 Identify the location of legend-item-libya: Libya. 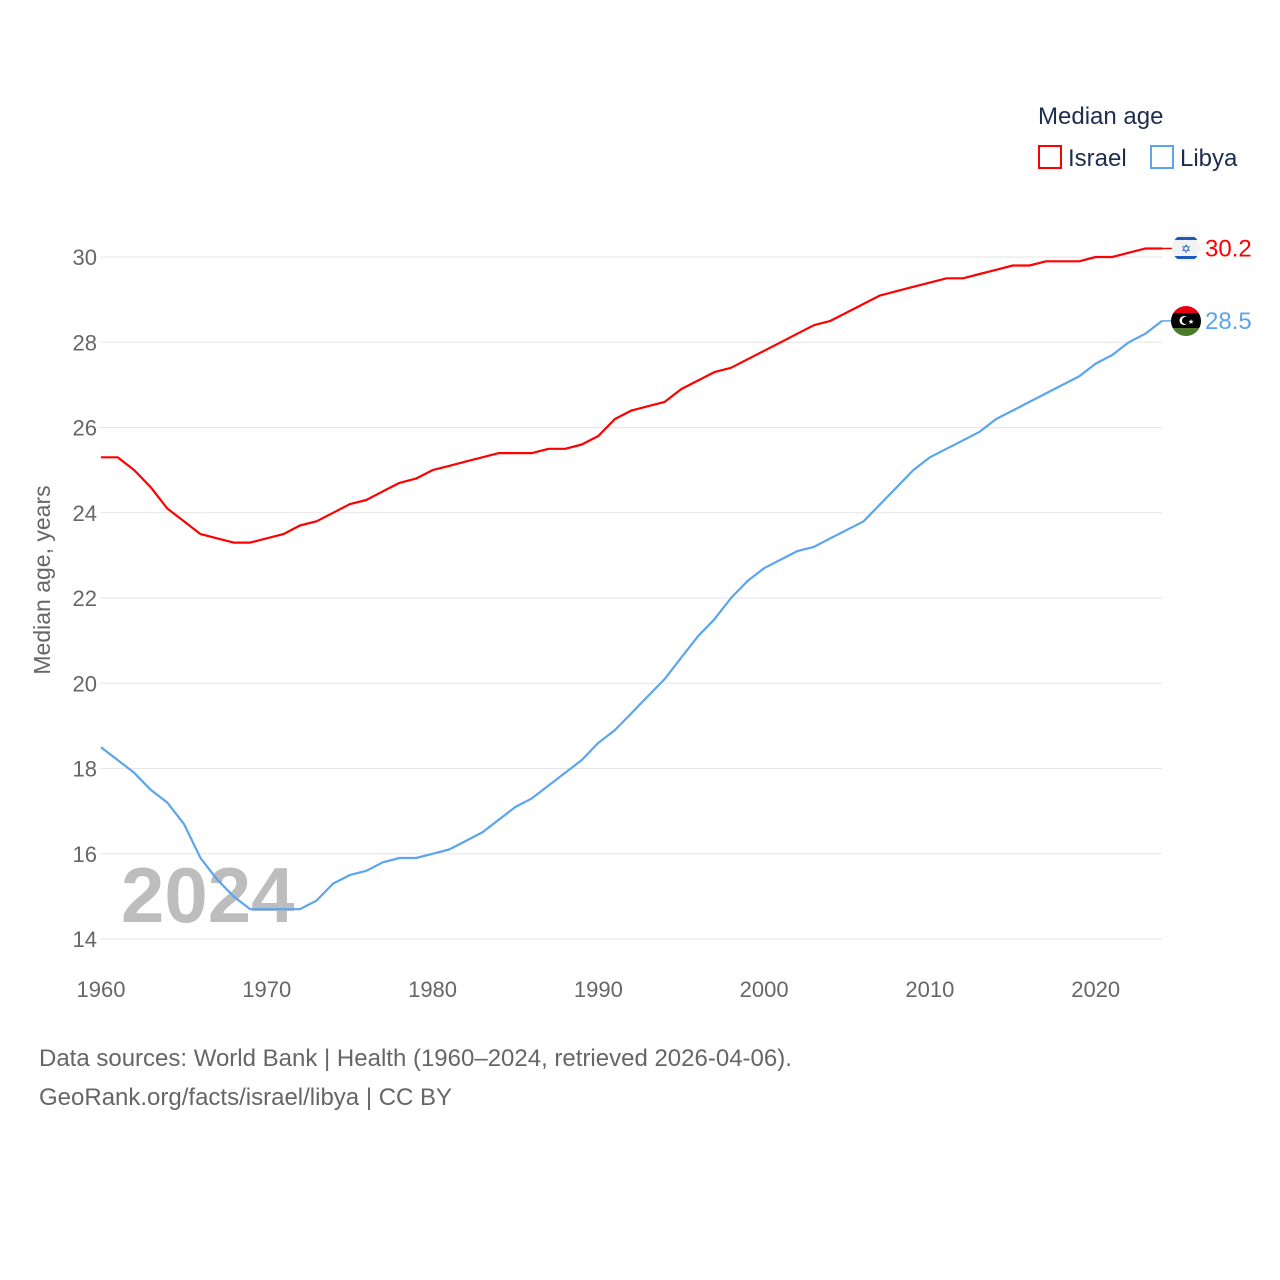
(1194, 158).